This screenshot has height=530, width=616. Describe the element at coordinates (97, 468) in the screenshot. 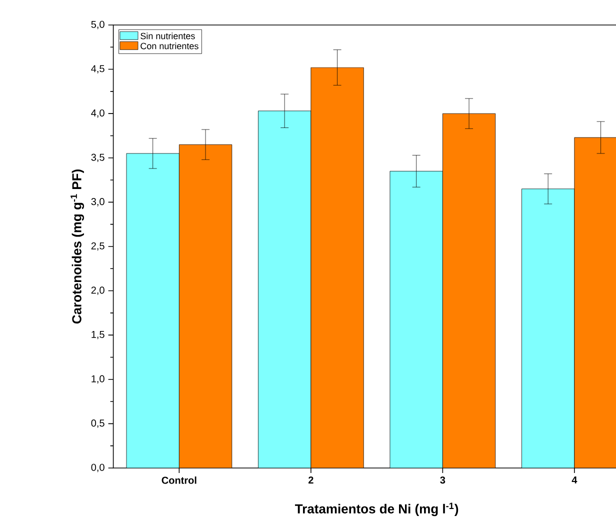

I see `y-tick-label: 0,0` at that location.